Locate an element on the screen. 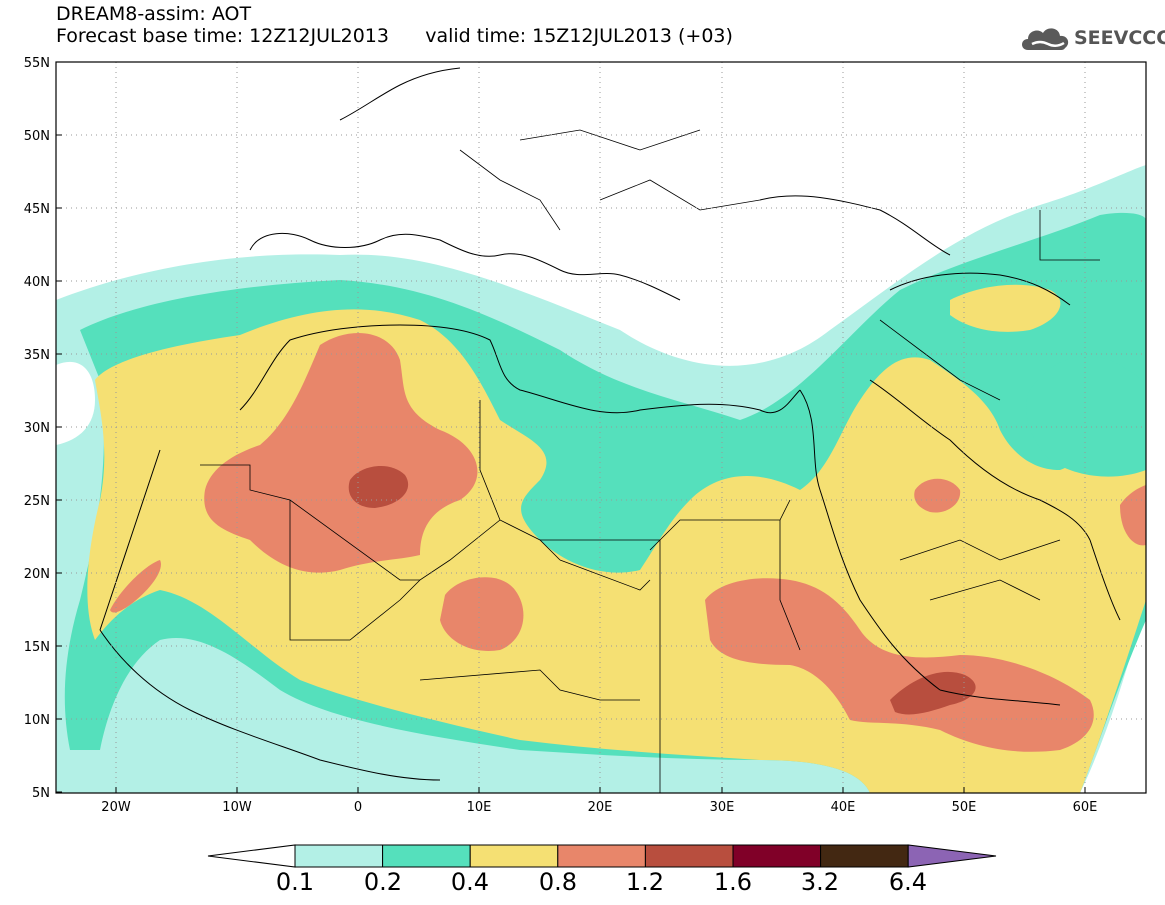 This screenshot has width=1165, height=905. colorbar-label: 1.2 is located at coordinates (645, 882).